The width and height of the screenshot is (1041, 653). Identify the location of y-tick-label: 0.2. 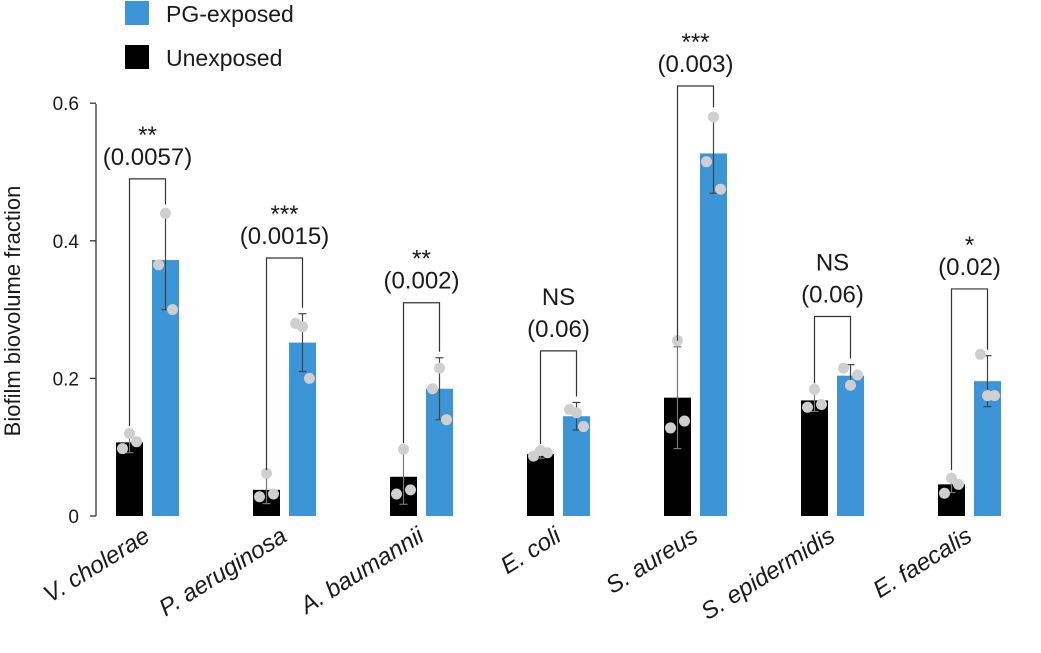
(66, 379).